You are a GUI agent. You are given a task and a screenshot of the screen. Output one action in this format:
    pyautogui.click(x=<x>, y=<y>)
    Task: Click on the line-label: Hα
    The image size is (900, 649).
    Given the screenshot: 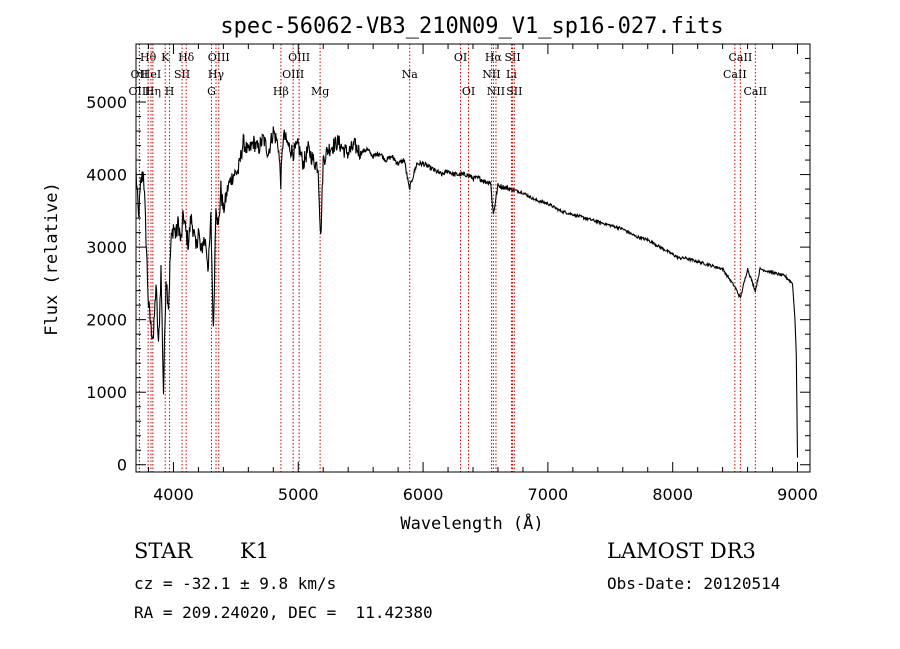 What is the action you would take?
    pyautogui.click(x=494, y=57)
    